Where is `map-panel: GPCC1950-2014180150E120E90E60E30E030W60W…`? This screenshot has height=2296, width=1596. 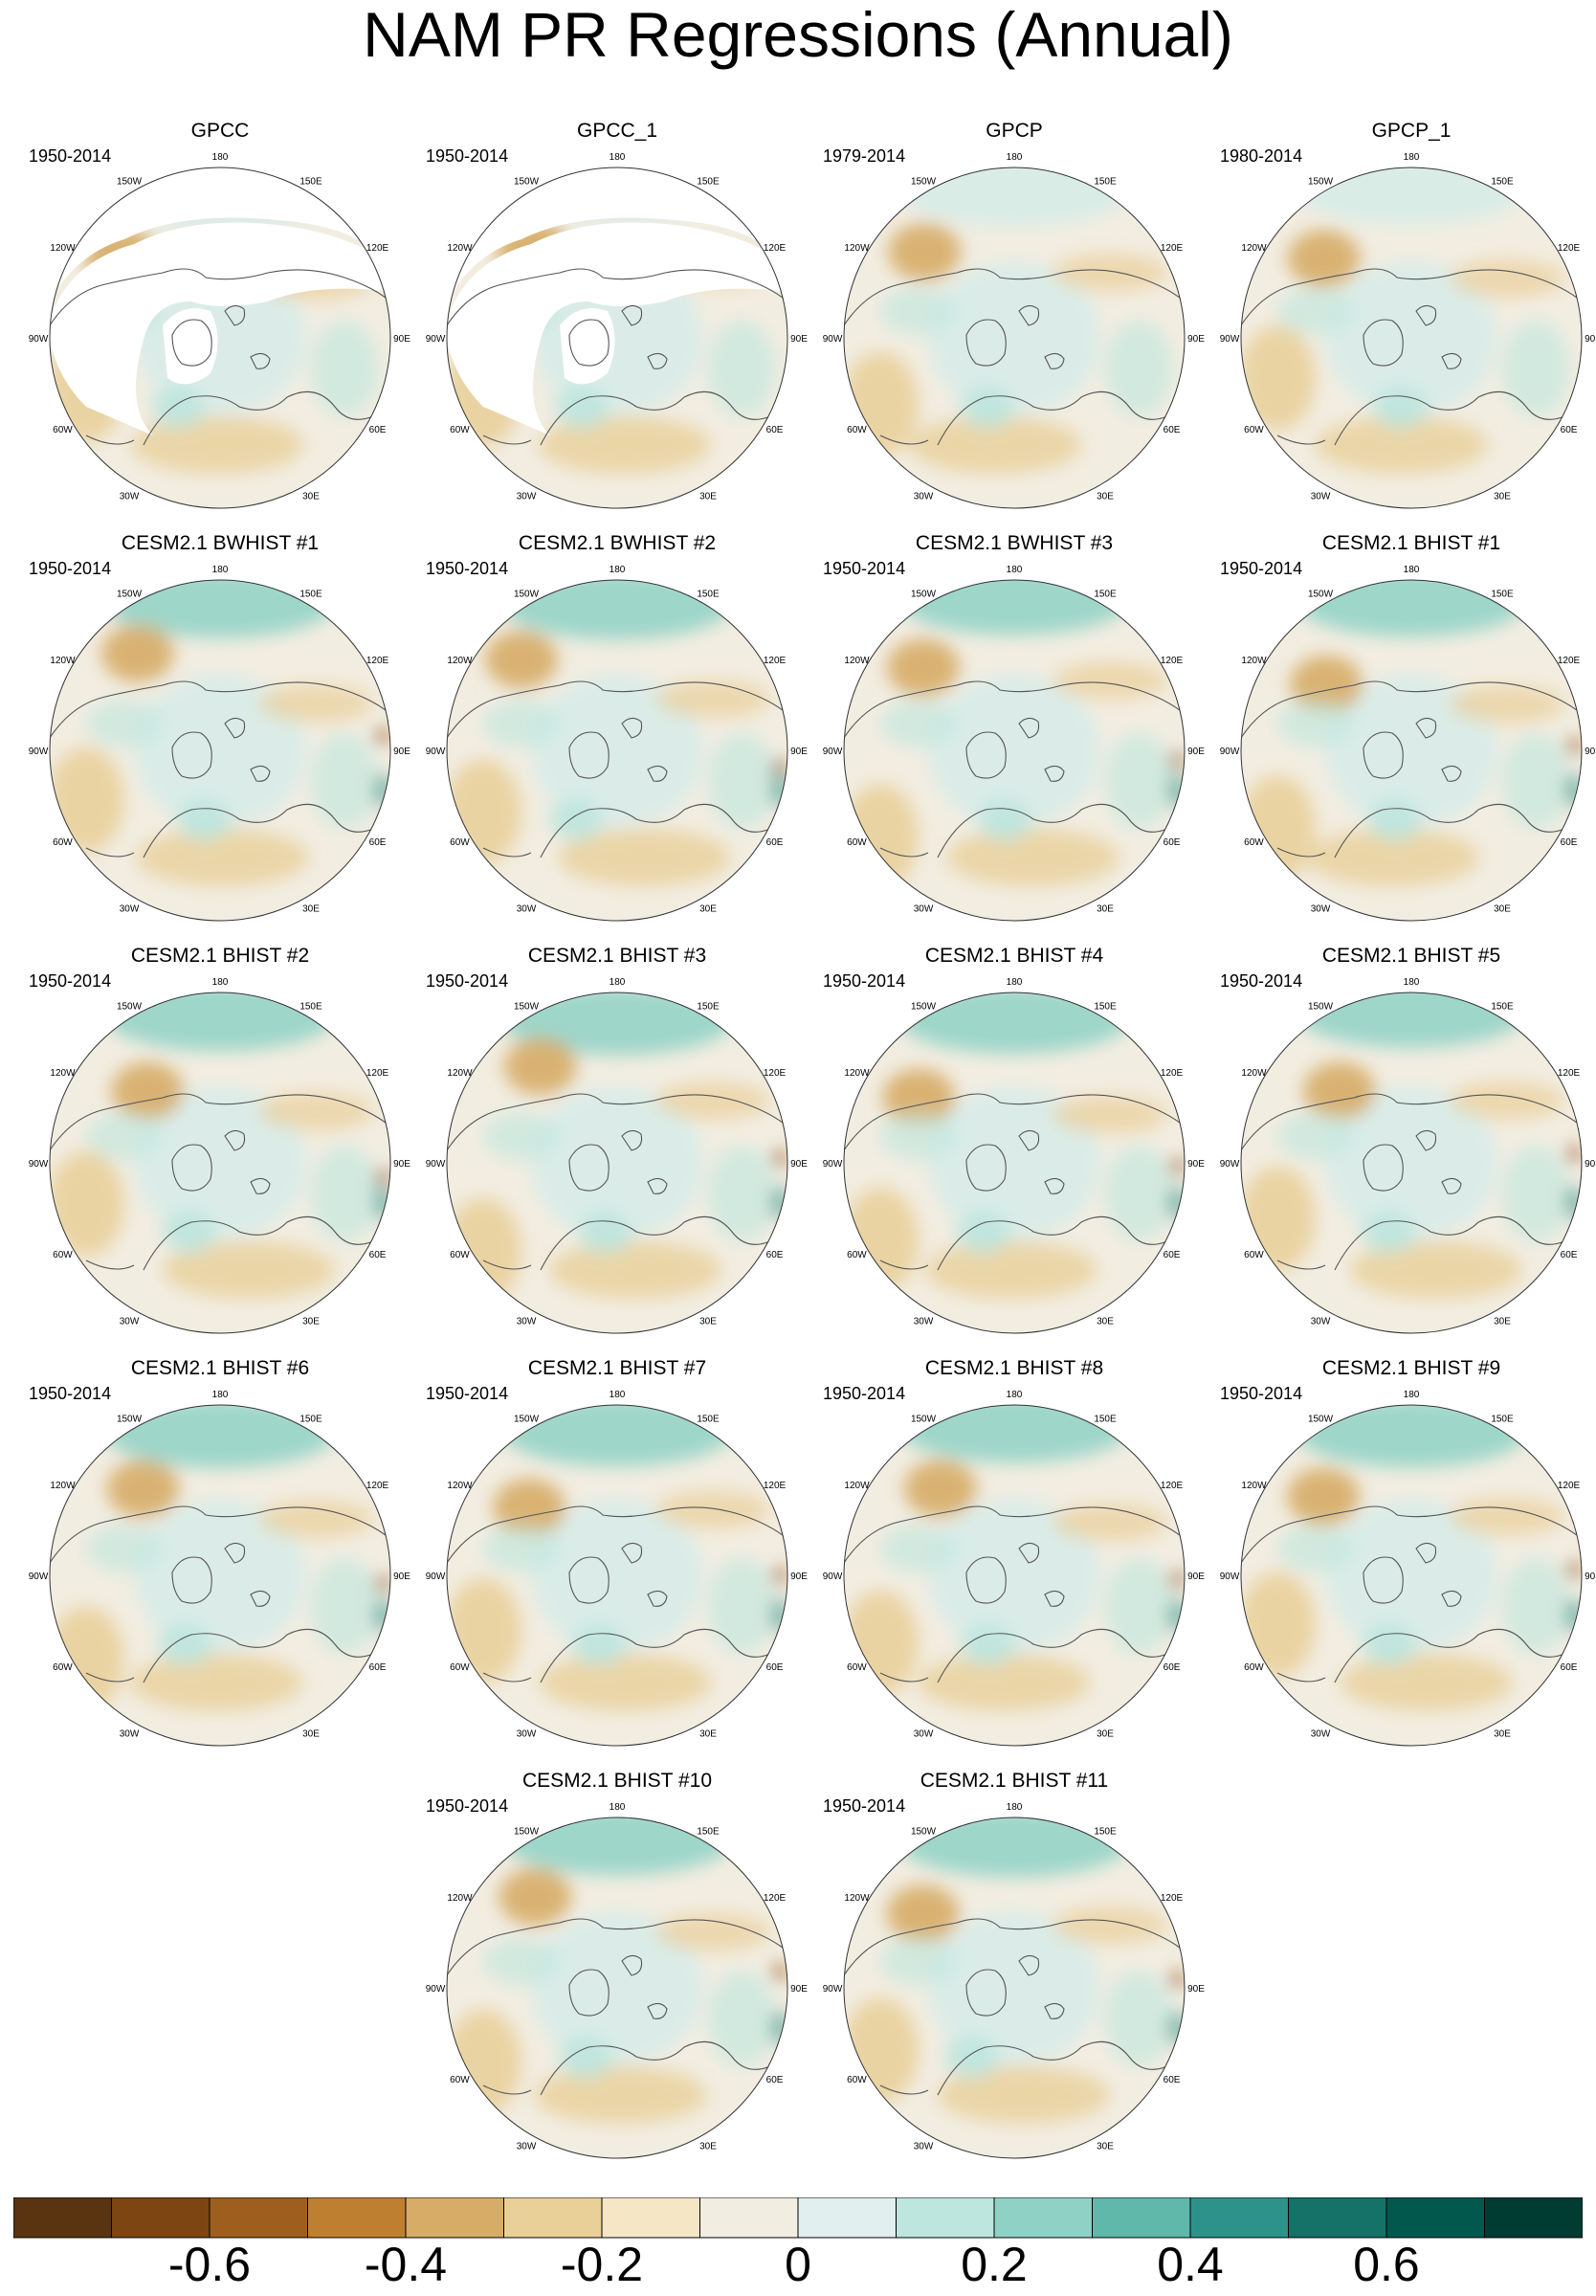 map-panel: GPCC1950-2014180150E120E90E60E30E030W60W… is located at coordinates (220, 316).